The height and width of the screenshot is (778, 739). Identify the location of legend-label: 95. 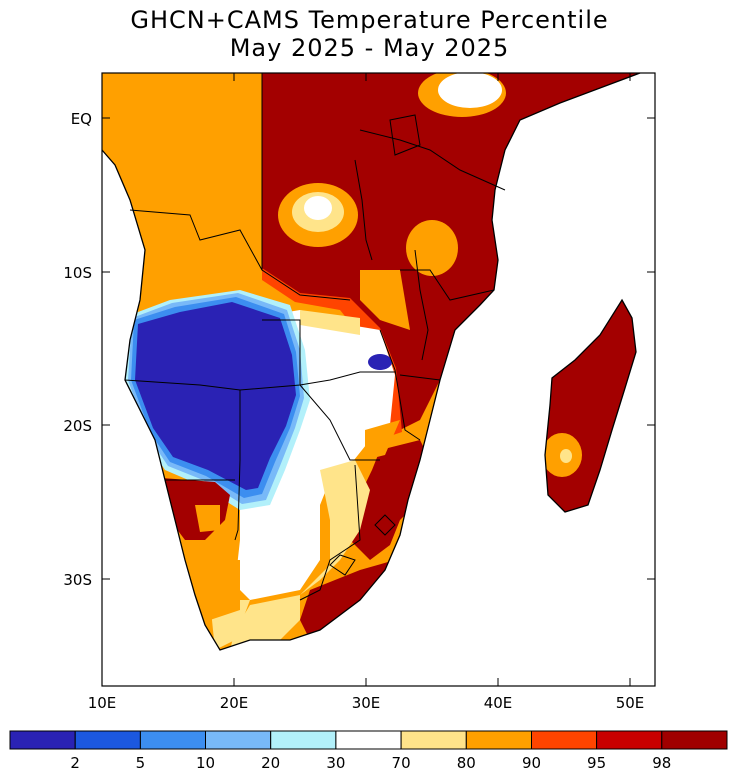
(596, 763).